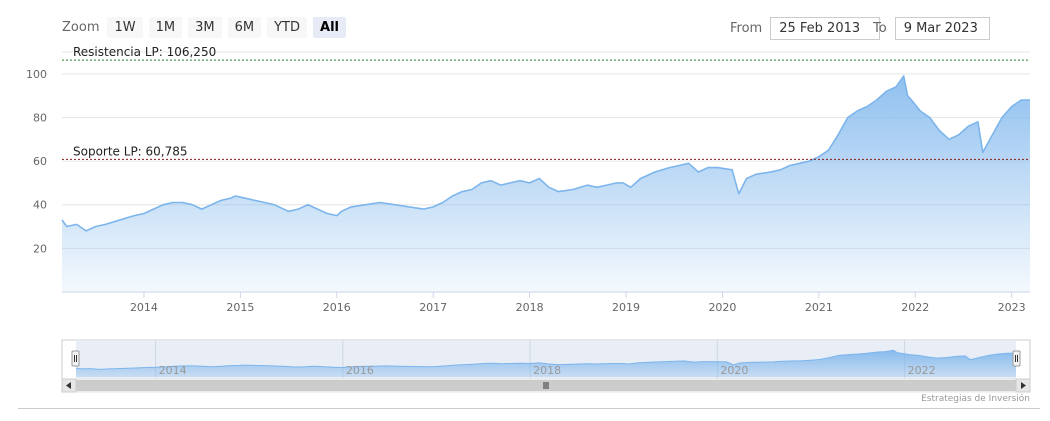  Describe the element at coordinates (40, 117) in the screenshot. I see `y-tick-label: 80` at that location.